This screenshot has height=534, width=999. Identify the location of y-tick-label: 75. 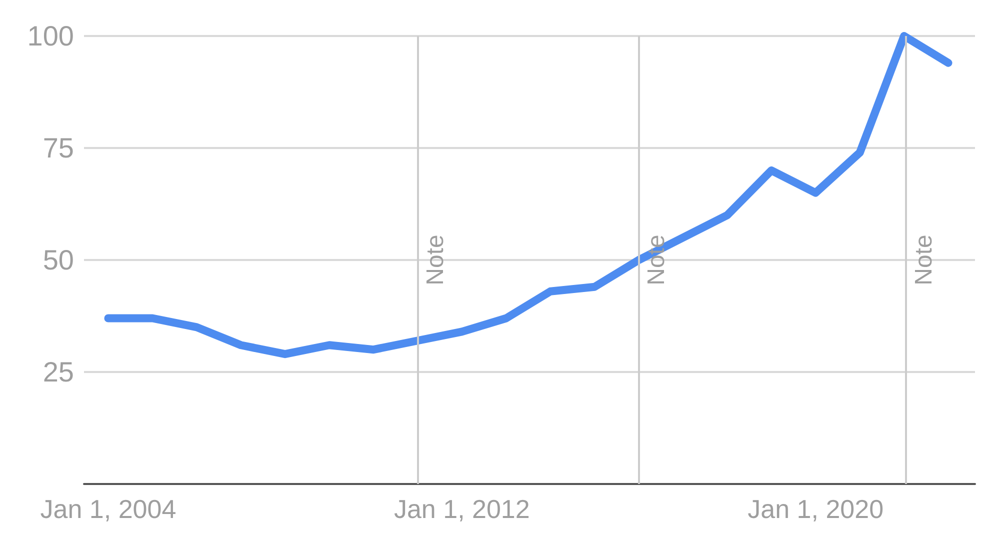
(58, 148).